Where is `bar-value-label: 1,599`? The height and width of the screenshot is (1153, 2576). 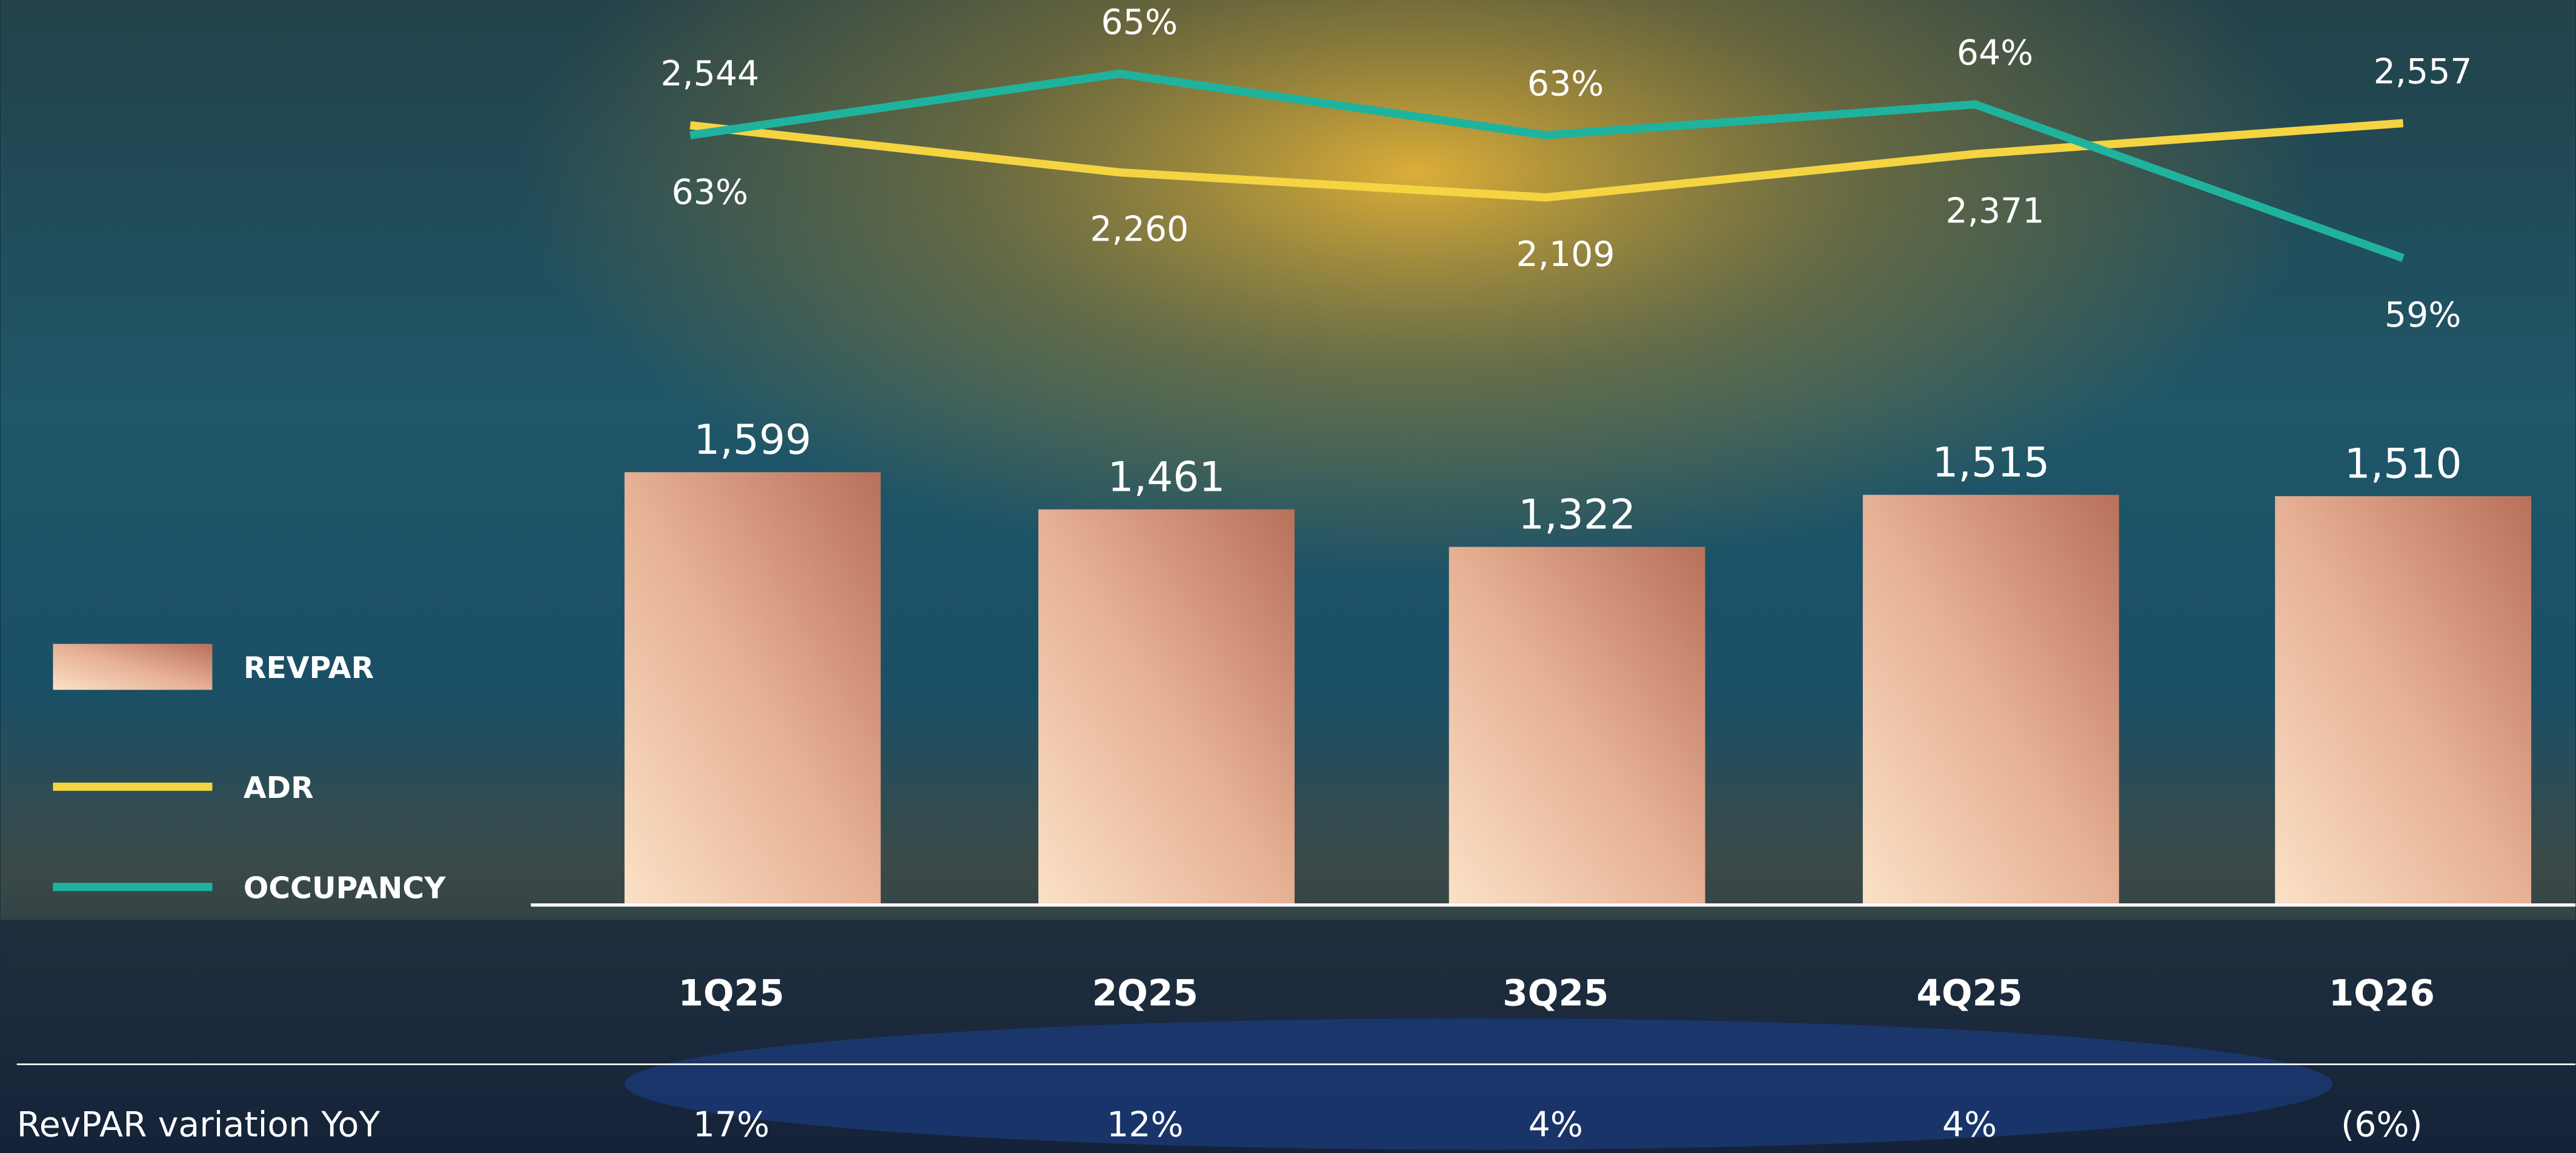
bar-value-label: 1,599 is located at coordinates (752, 440).